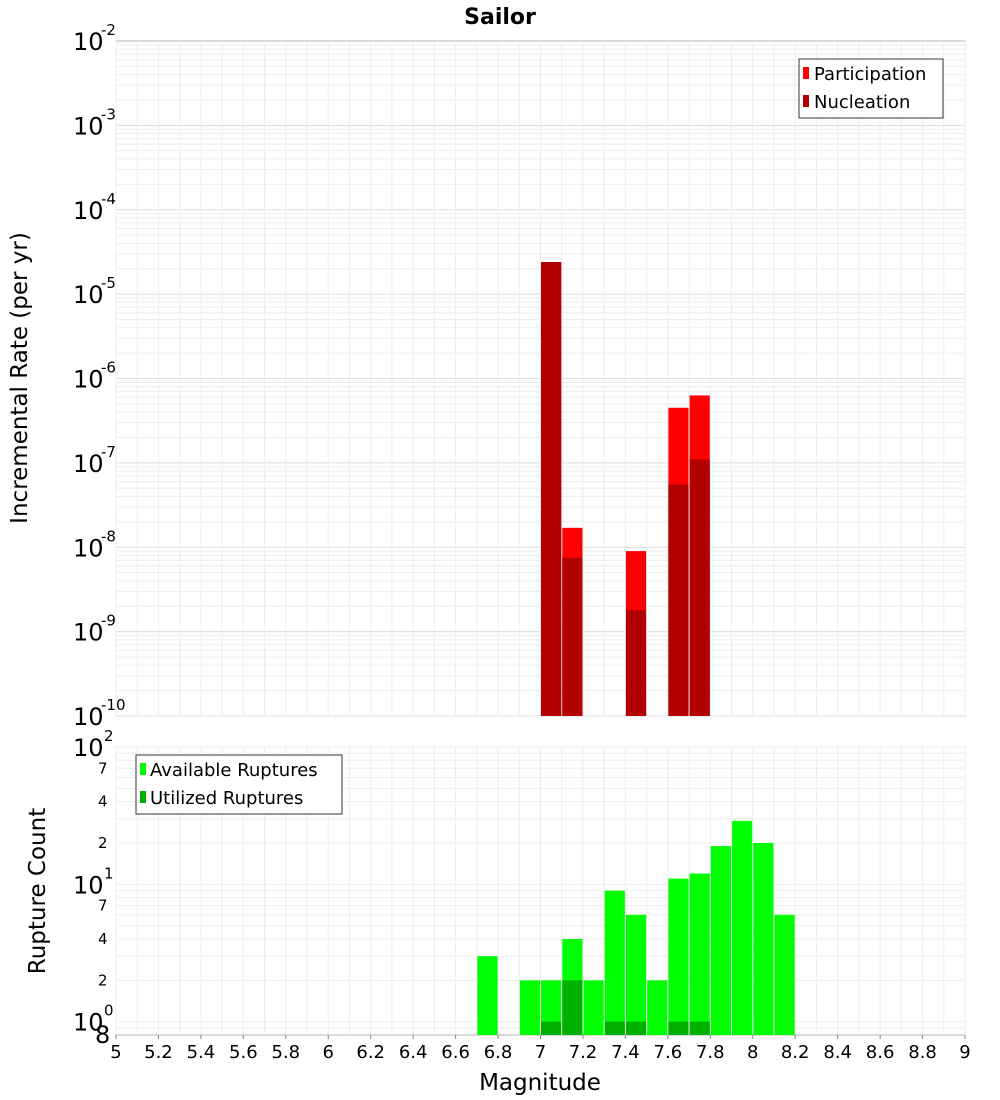  What do you see at coordinates (102, 1035) in the screenshot?
I see `bottom-y-minor-tick: 8` at bounding box center [102, 1035].